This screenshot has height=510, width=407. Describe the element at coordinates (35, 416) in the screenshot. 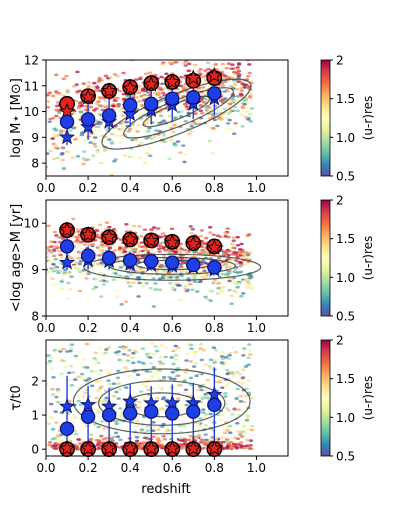

I see `y-tick-label: 1` at that location.